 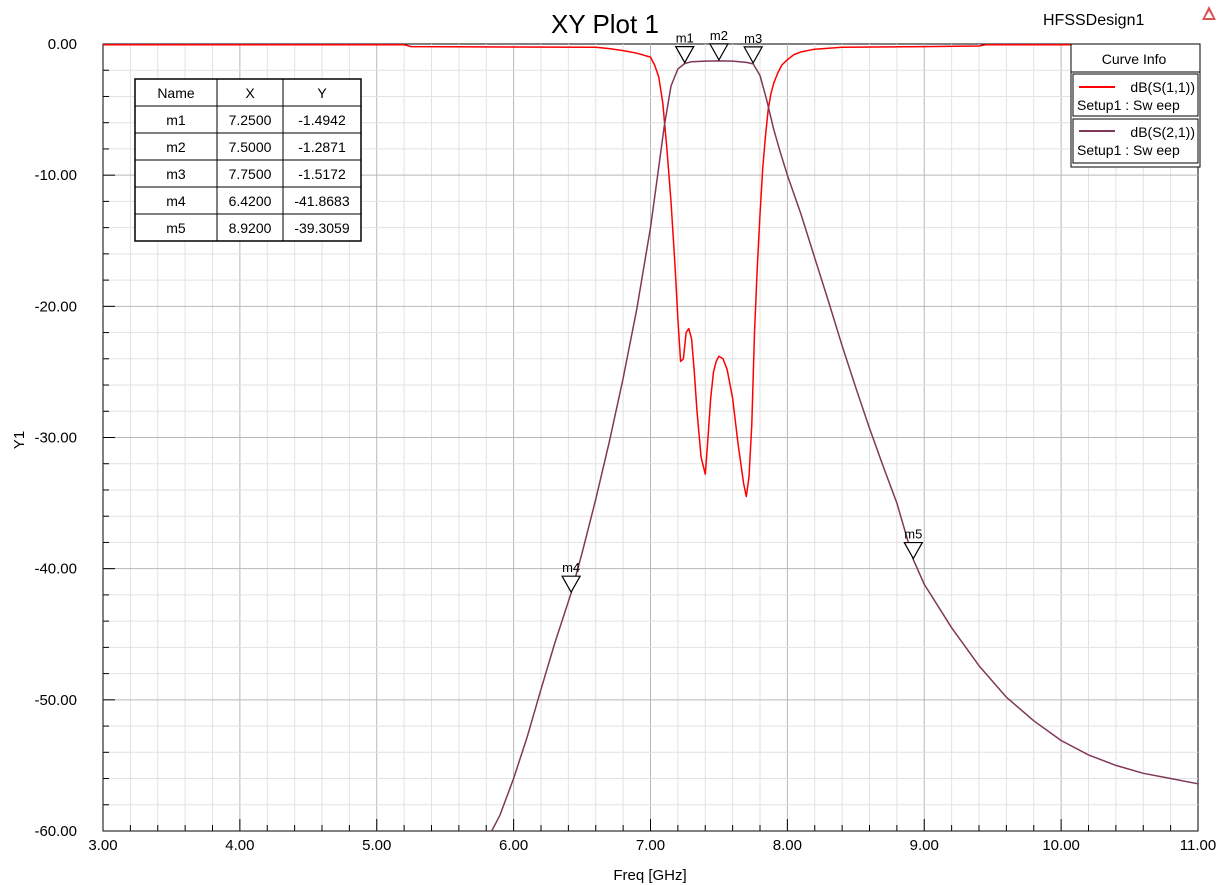 What do you see at coordinates (649, 875) in the screenshot?
I see `x-axis-label: Freq [GHz]` at bounding box center [649, 875].